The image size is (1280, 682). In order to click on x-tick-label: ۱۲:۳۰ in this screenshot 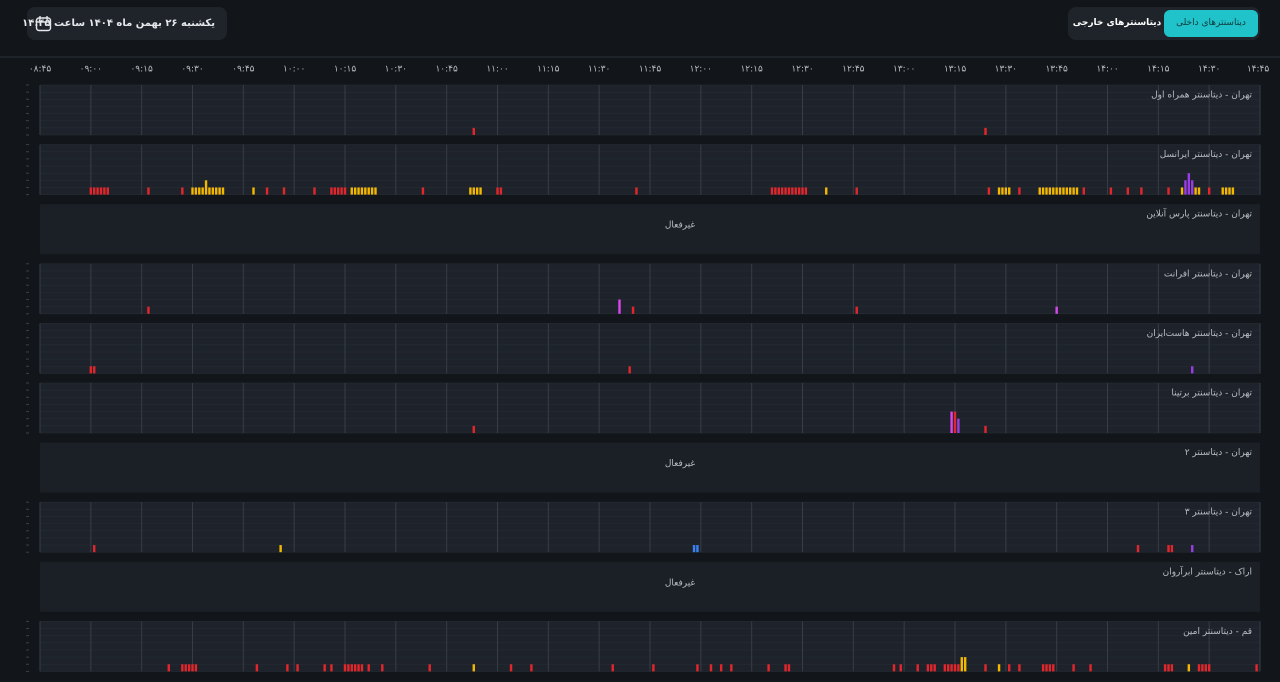, I will do `click(802, 70)`.